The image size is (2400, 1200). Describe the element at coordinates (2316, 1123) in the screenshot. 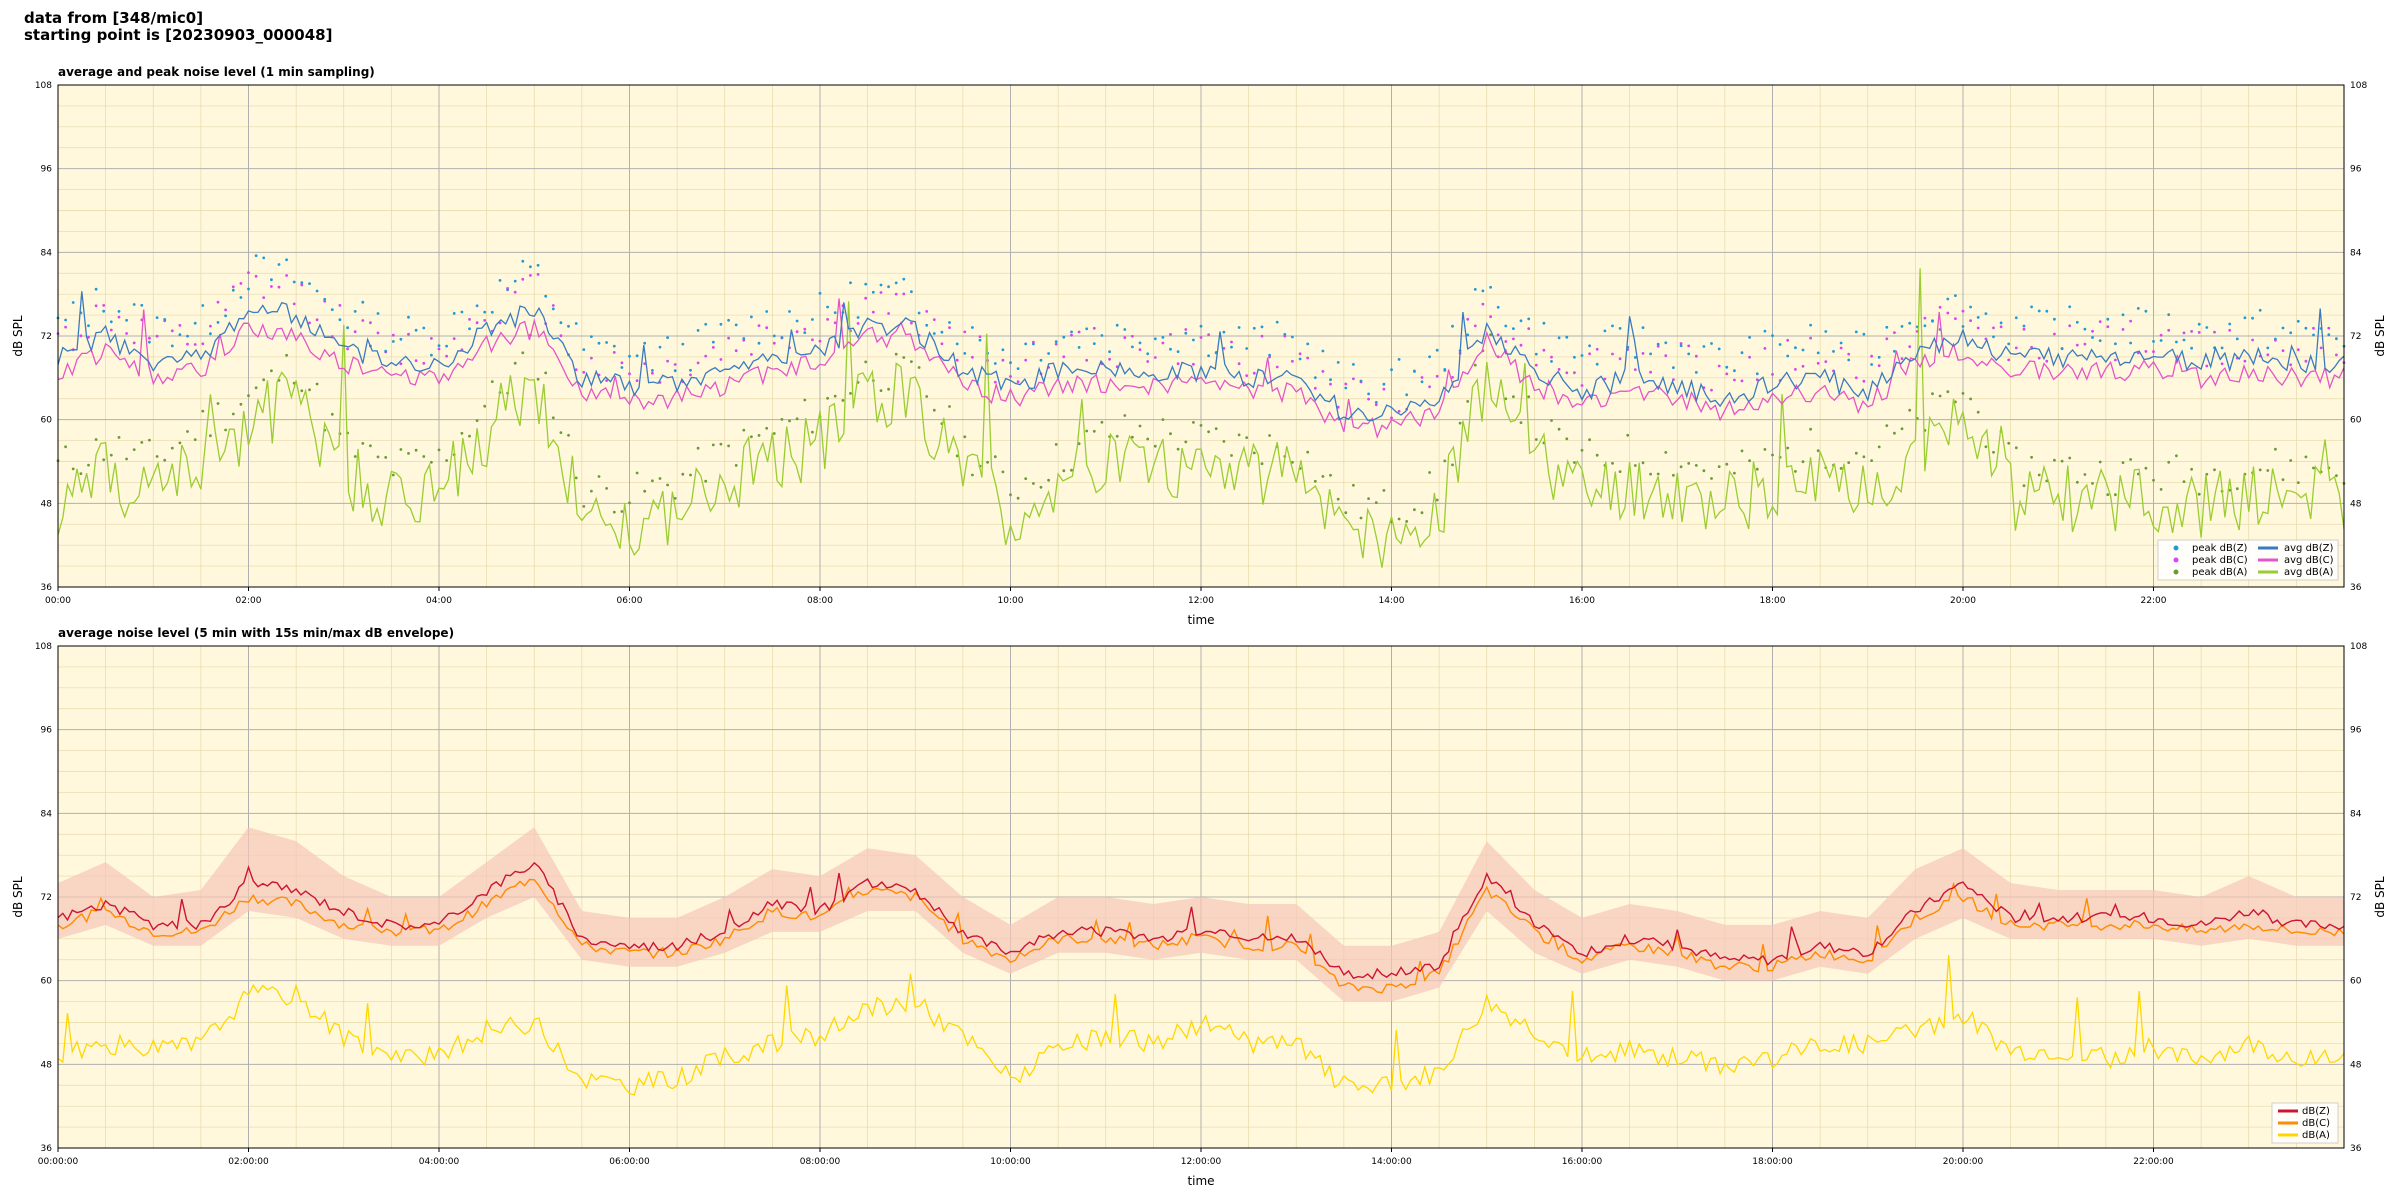

I see `legend-label: dB(C)` at that location.